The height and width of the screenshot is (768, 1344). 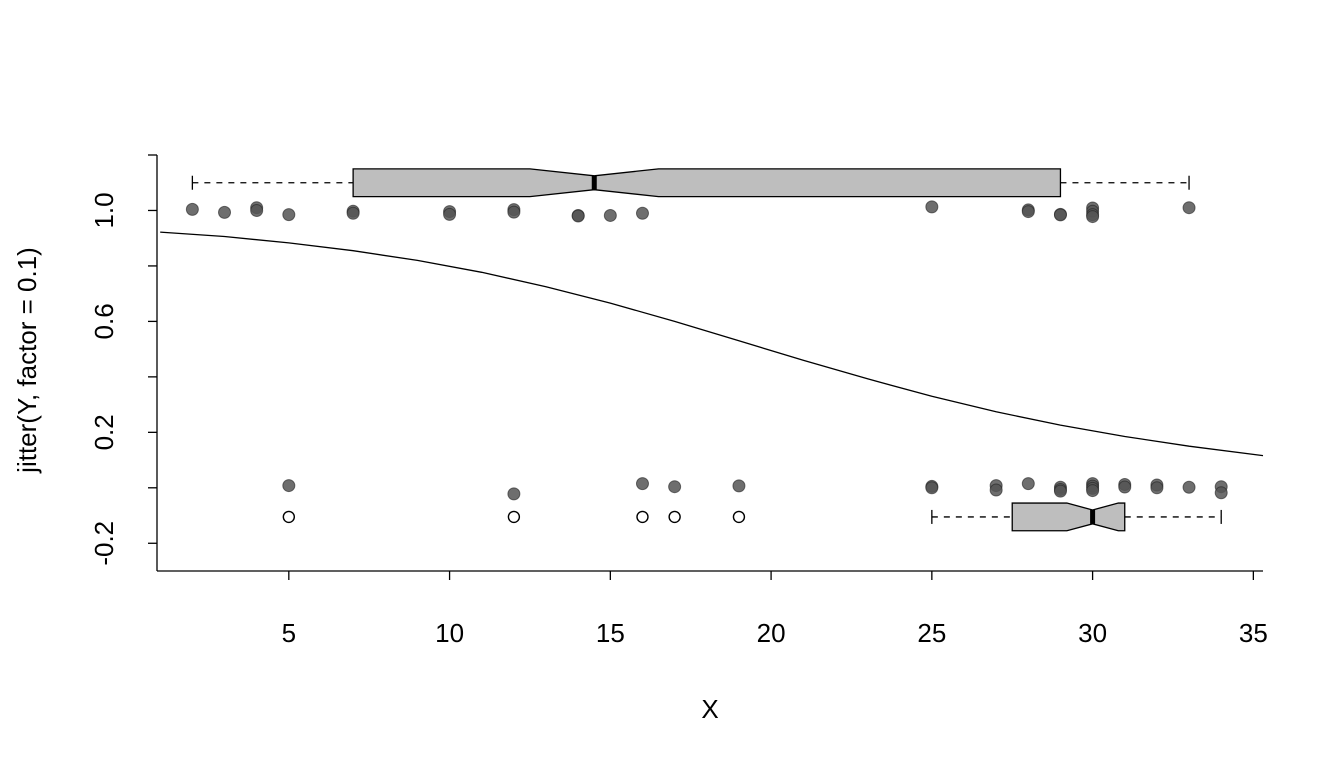 I want to click on boxplot-bottom, so click(x=1076, y=517).